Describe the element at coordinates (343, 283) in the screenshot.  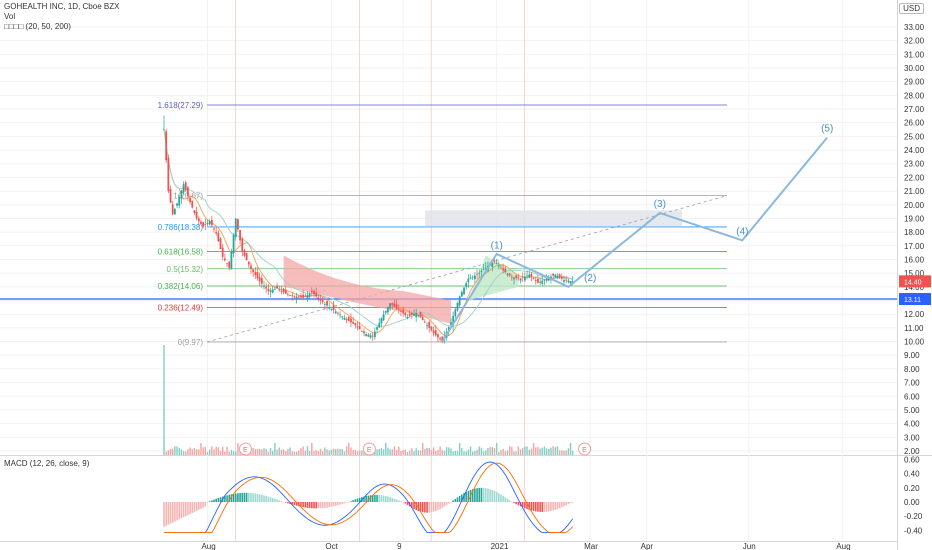
I see `cloud-bearish` at that location.